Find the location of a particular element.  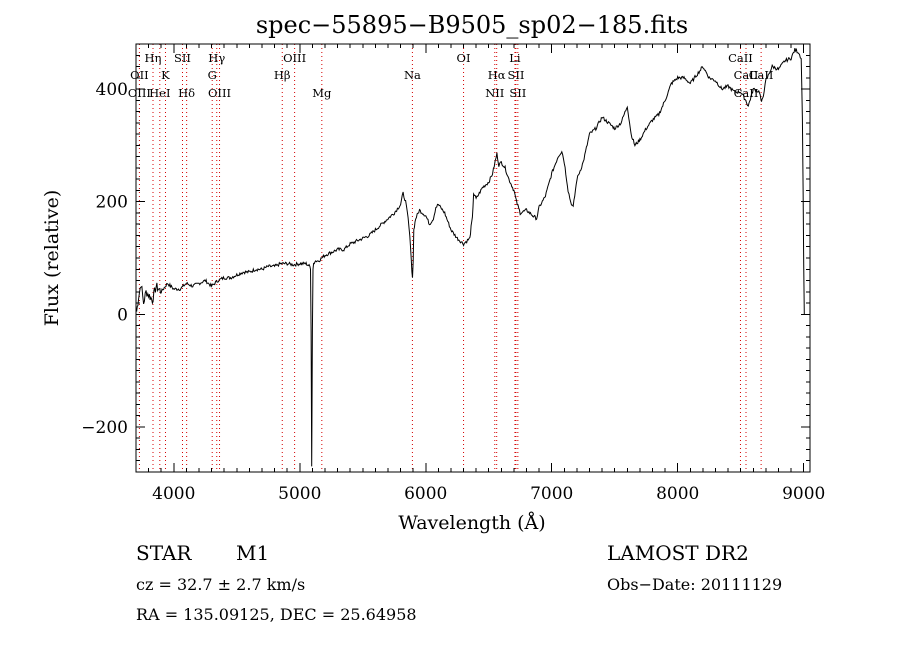

survey-text: LAMOST DR2 is located at coordinates (678, 553).